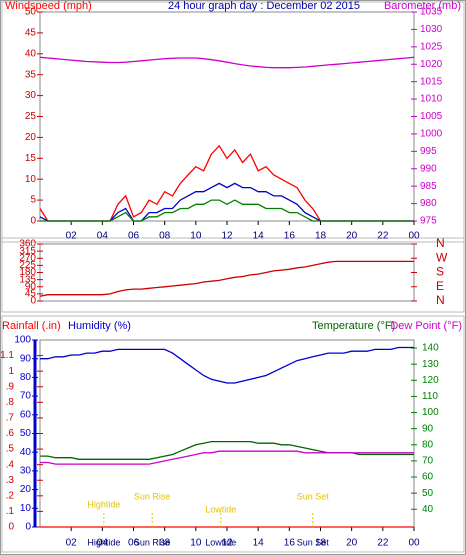  What do you see at coordinates (353, 326) in the screenshot?
I see `series-label: Temperature (°F)` at bounding box center [353, 326].